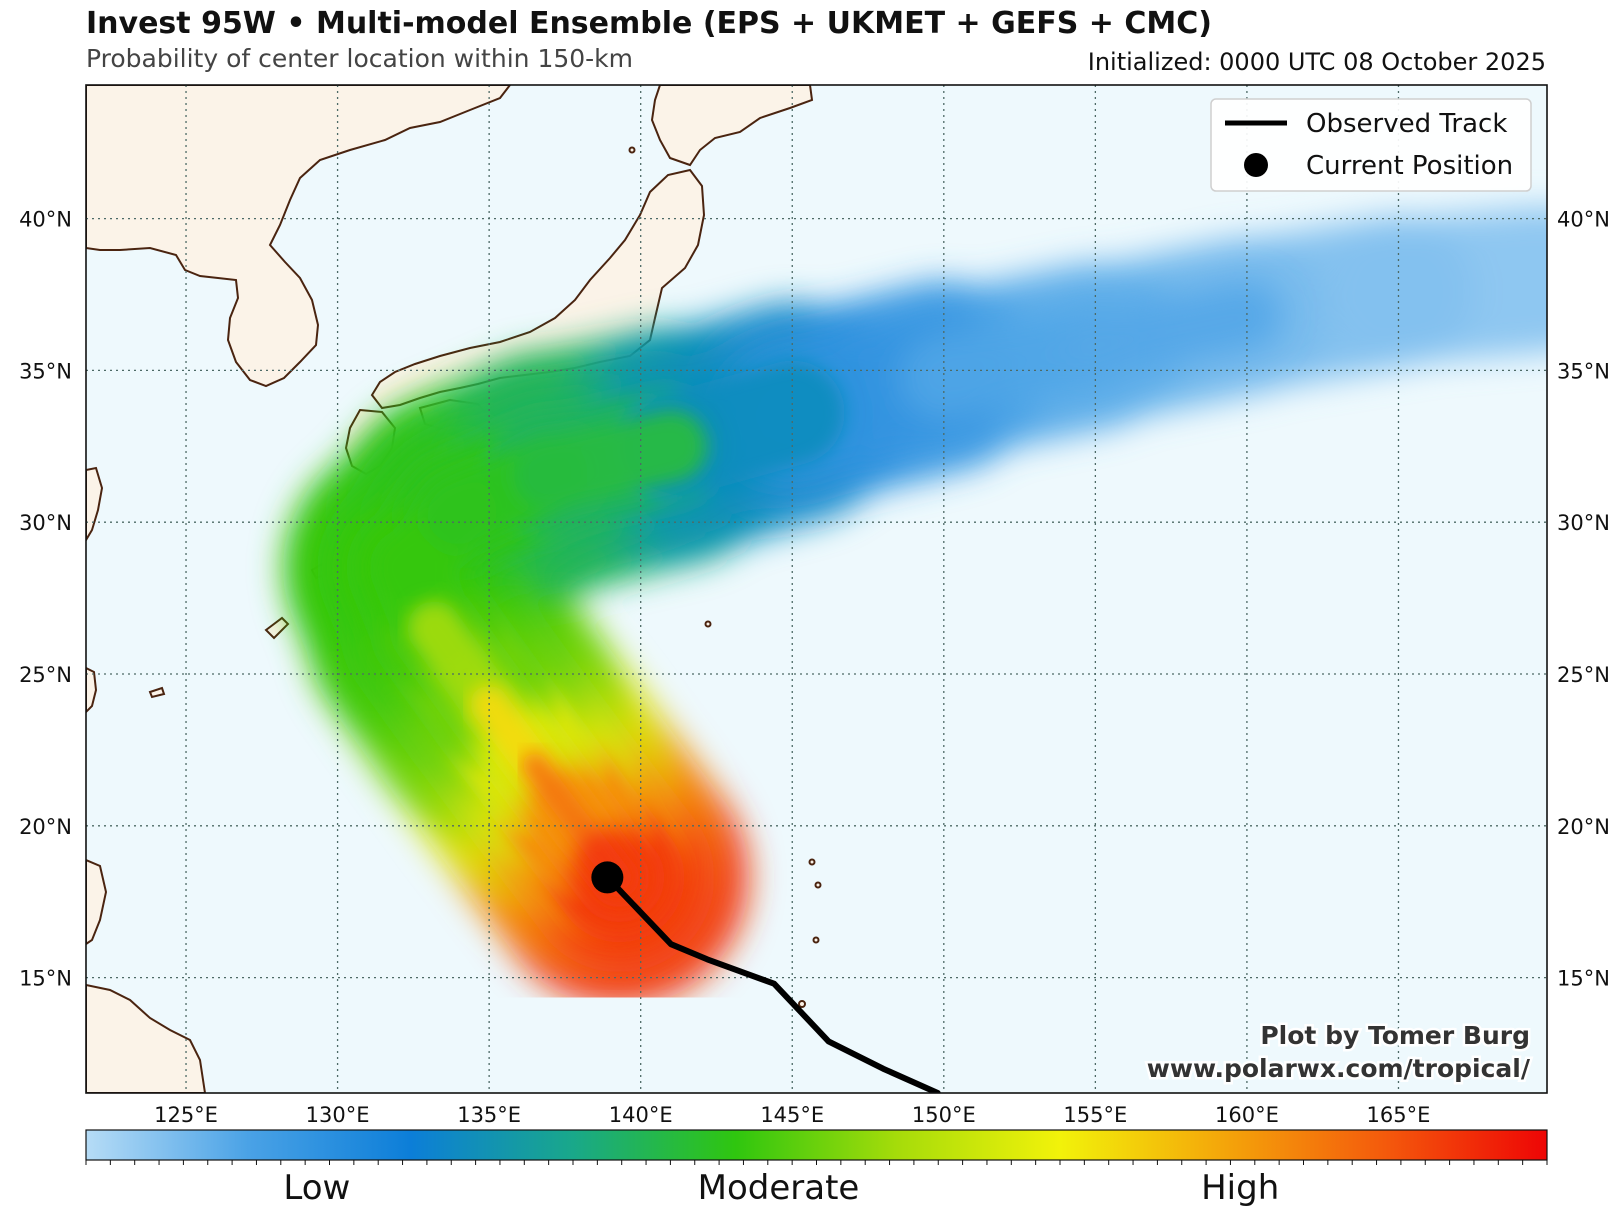 This screenshot has height=1219, width=1624. I want to click on lat-label-right: 15°N, so click(1583, 979).